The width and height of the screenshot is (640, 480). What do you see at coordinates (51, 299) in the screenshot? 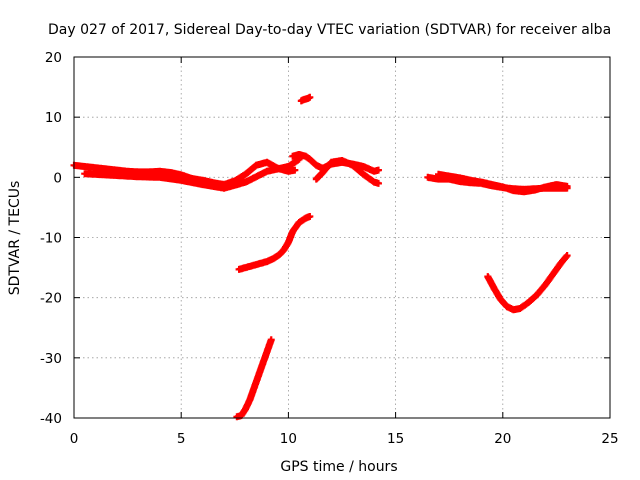
I see `y-tick-label: -20` at bounding box center [51, 299].